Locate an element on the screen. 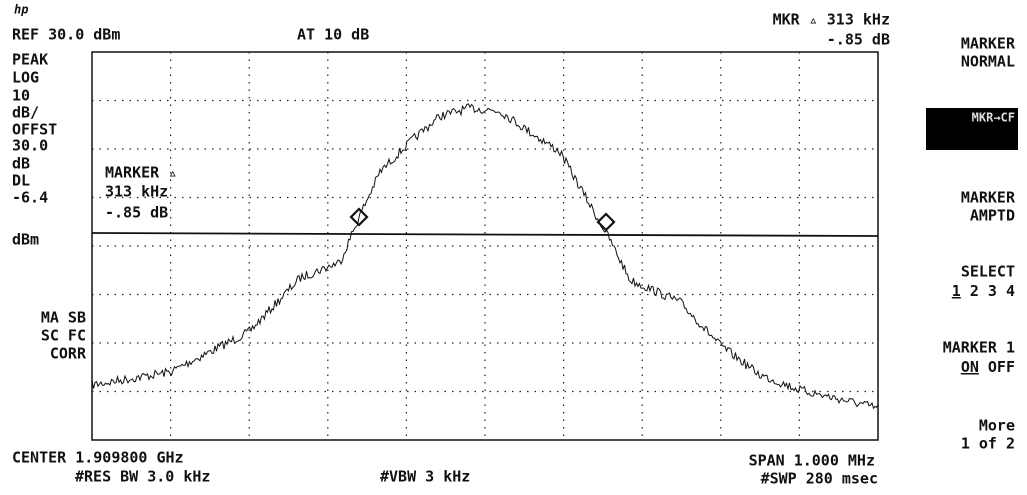 This screenshot has height=495, width=1027. side-label: LOG is located at coordinates (25, 78).